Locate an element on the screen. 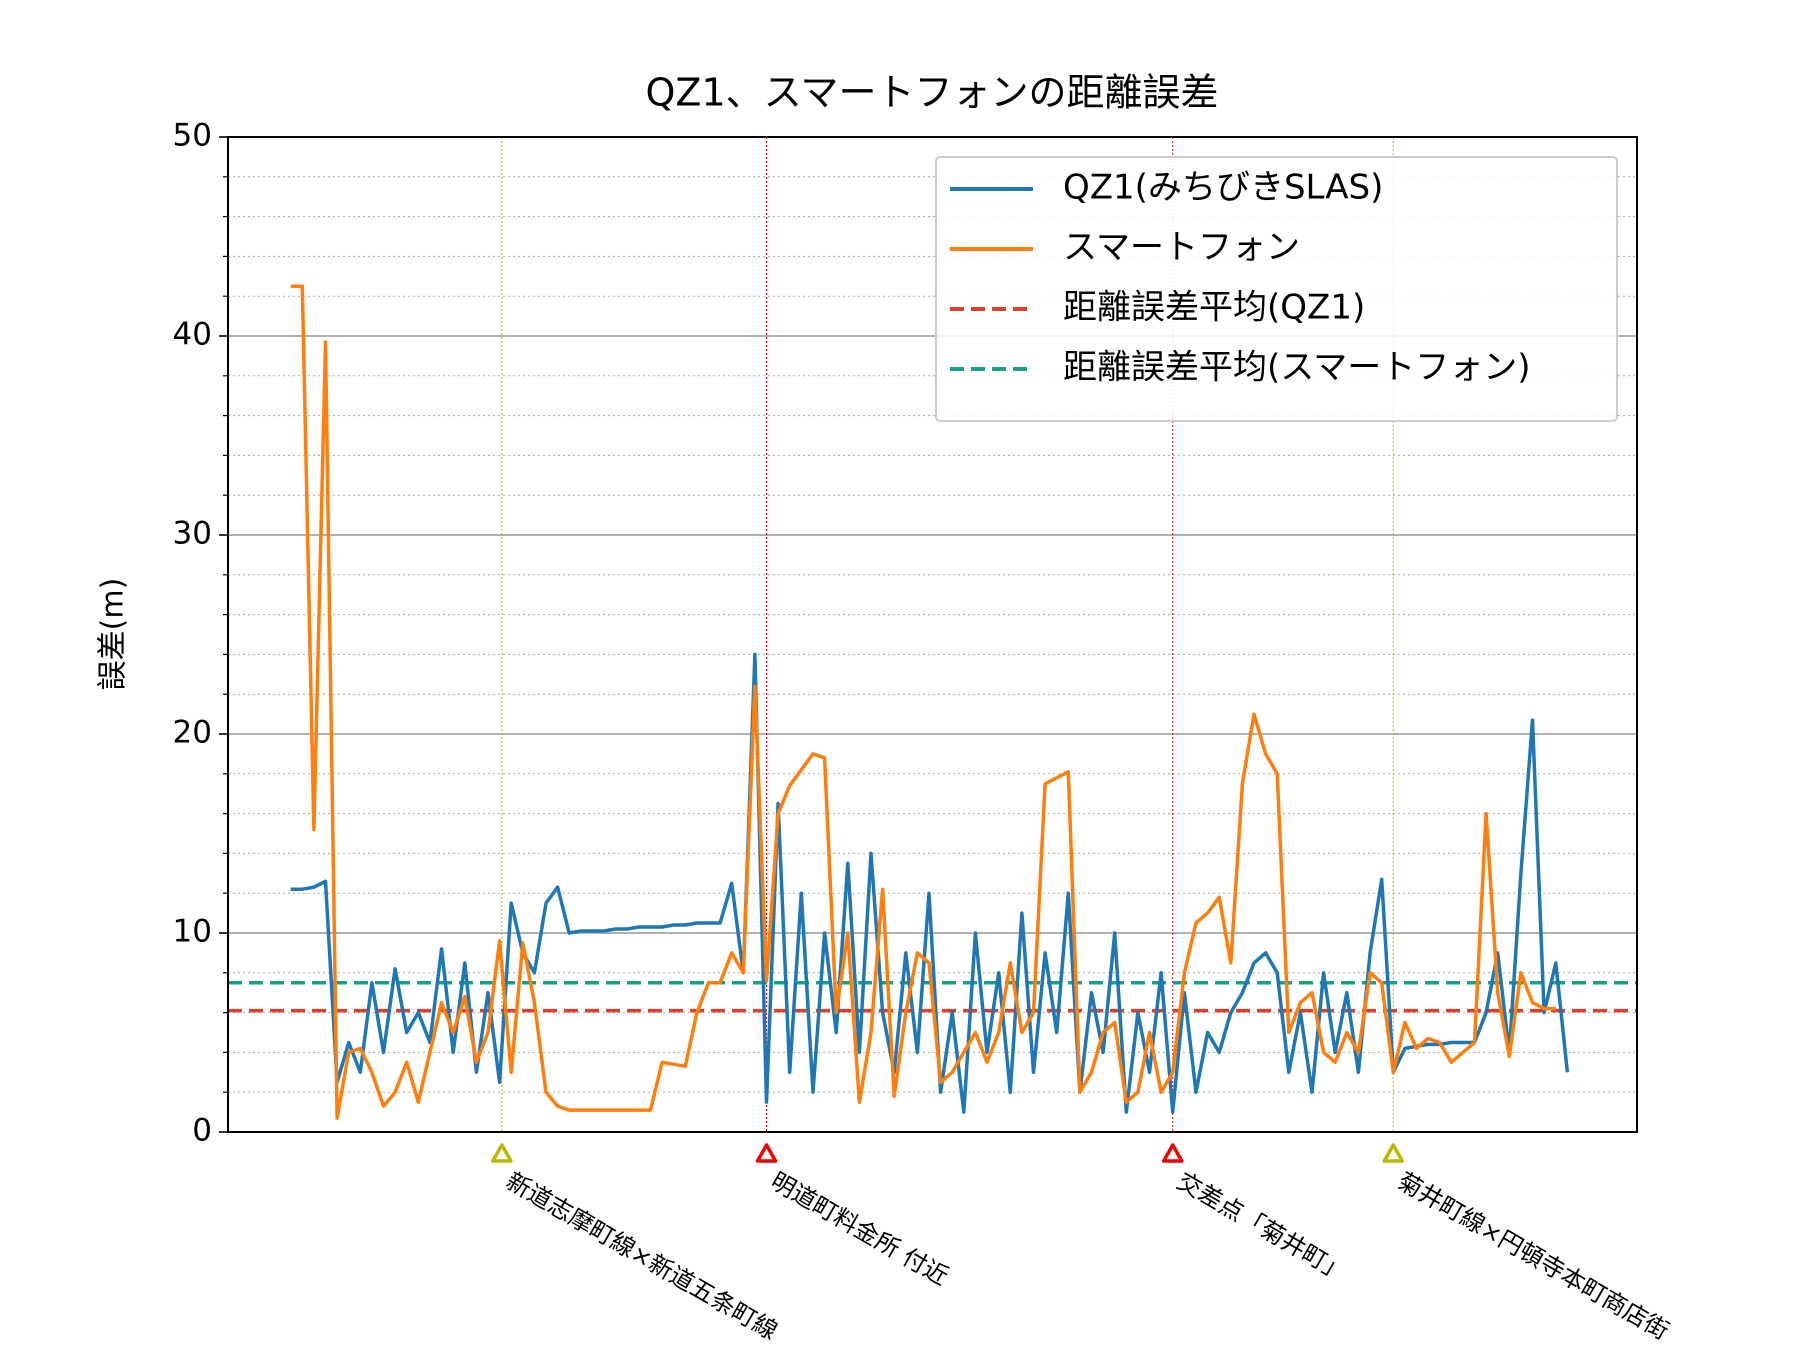 This screenshot has width=1800, height=1350. chart-title: QZ1、スマートフォンの距離誤差 is located at coordinates (932, 93).